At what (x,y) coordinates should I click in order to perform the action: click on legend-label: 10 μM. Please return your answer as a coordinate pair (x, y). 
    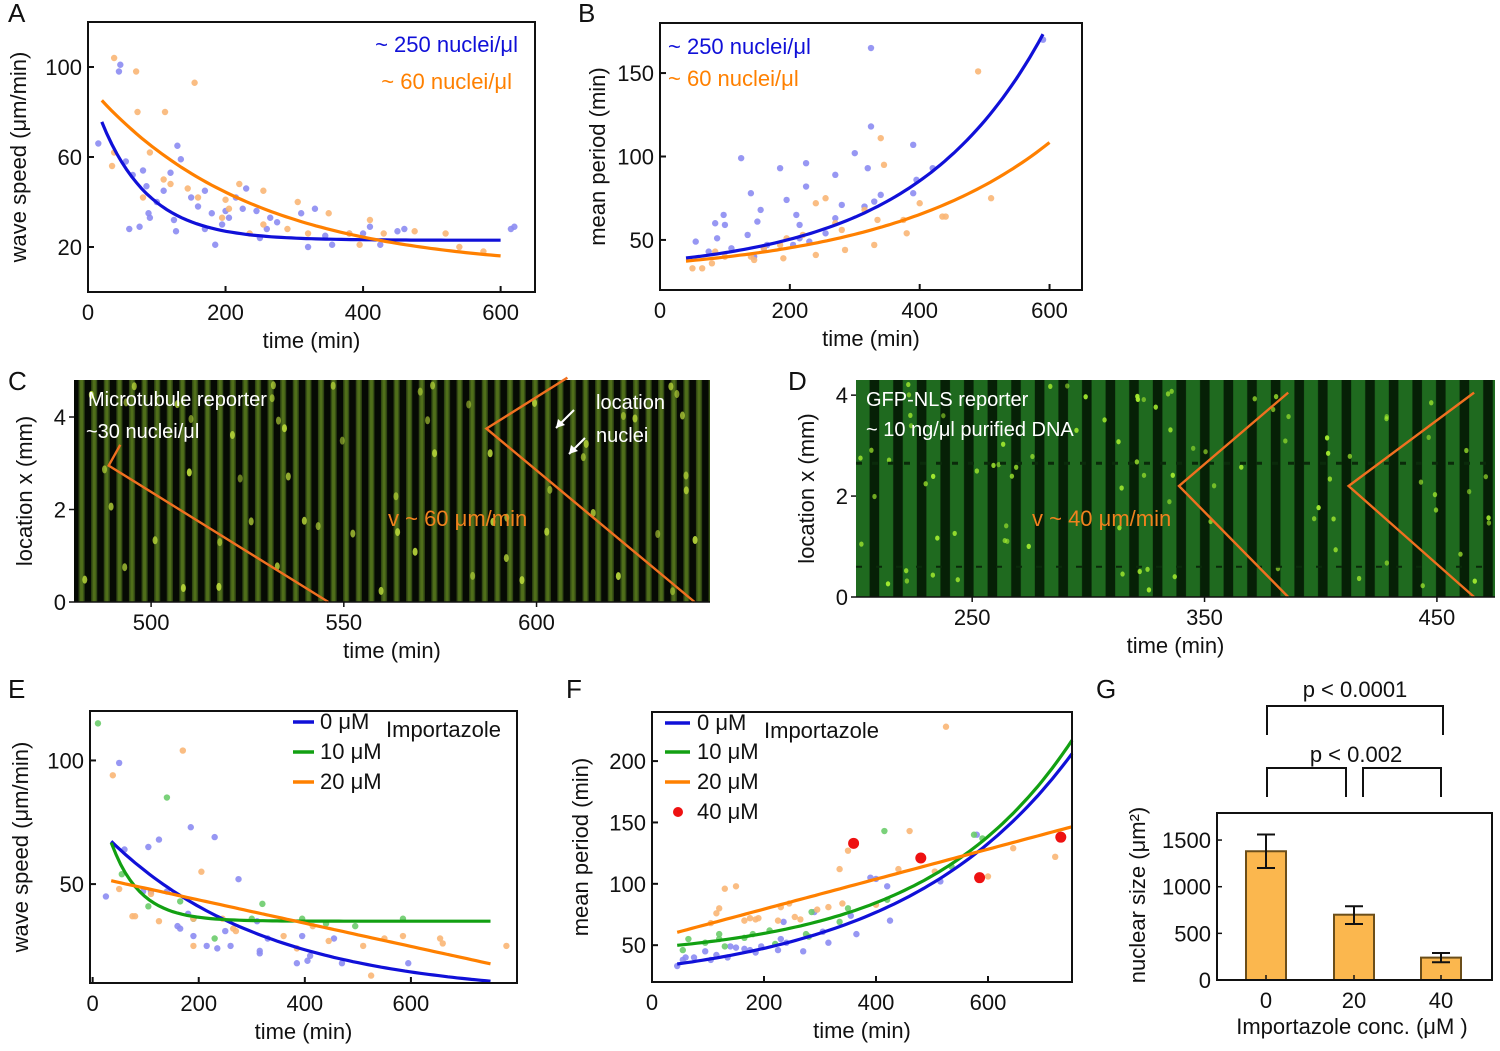
    Looking at the image, I should click on (351, 751).